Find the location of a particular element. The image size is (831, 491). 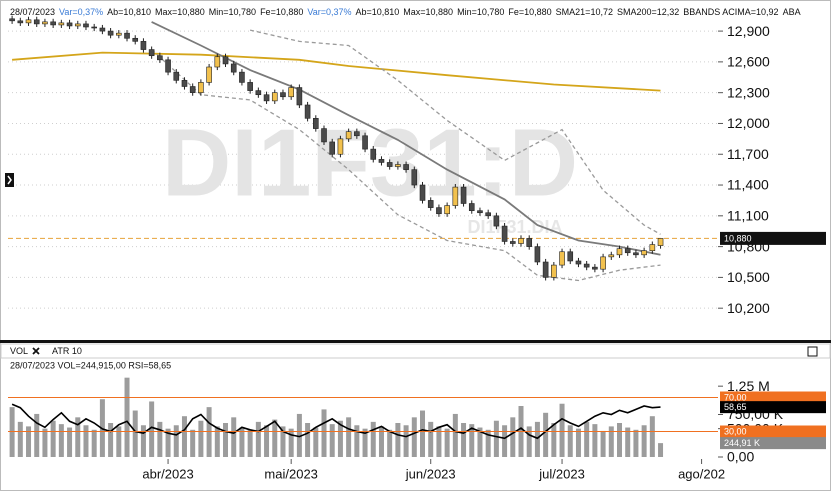

info-item: ABA is located at coordinates (792, 12).